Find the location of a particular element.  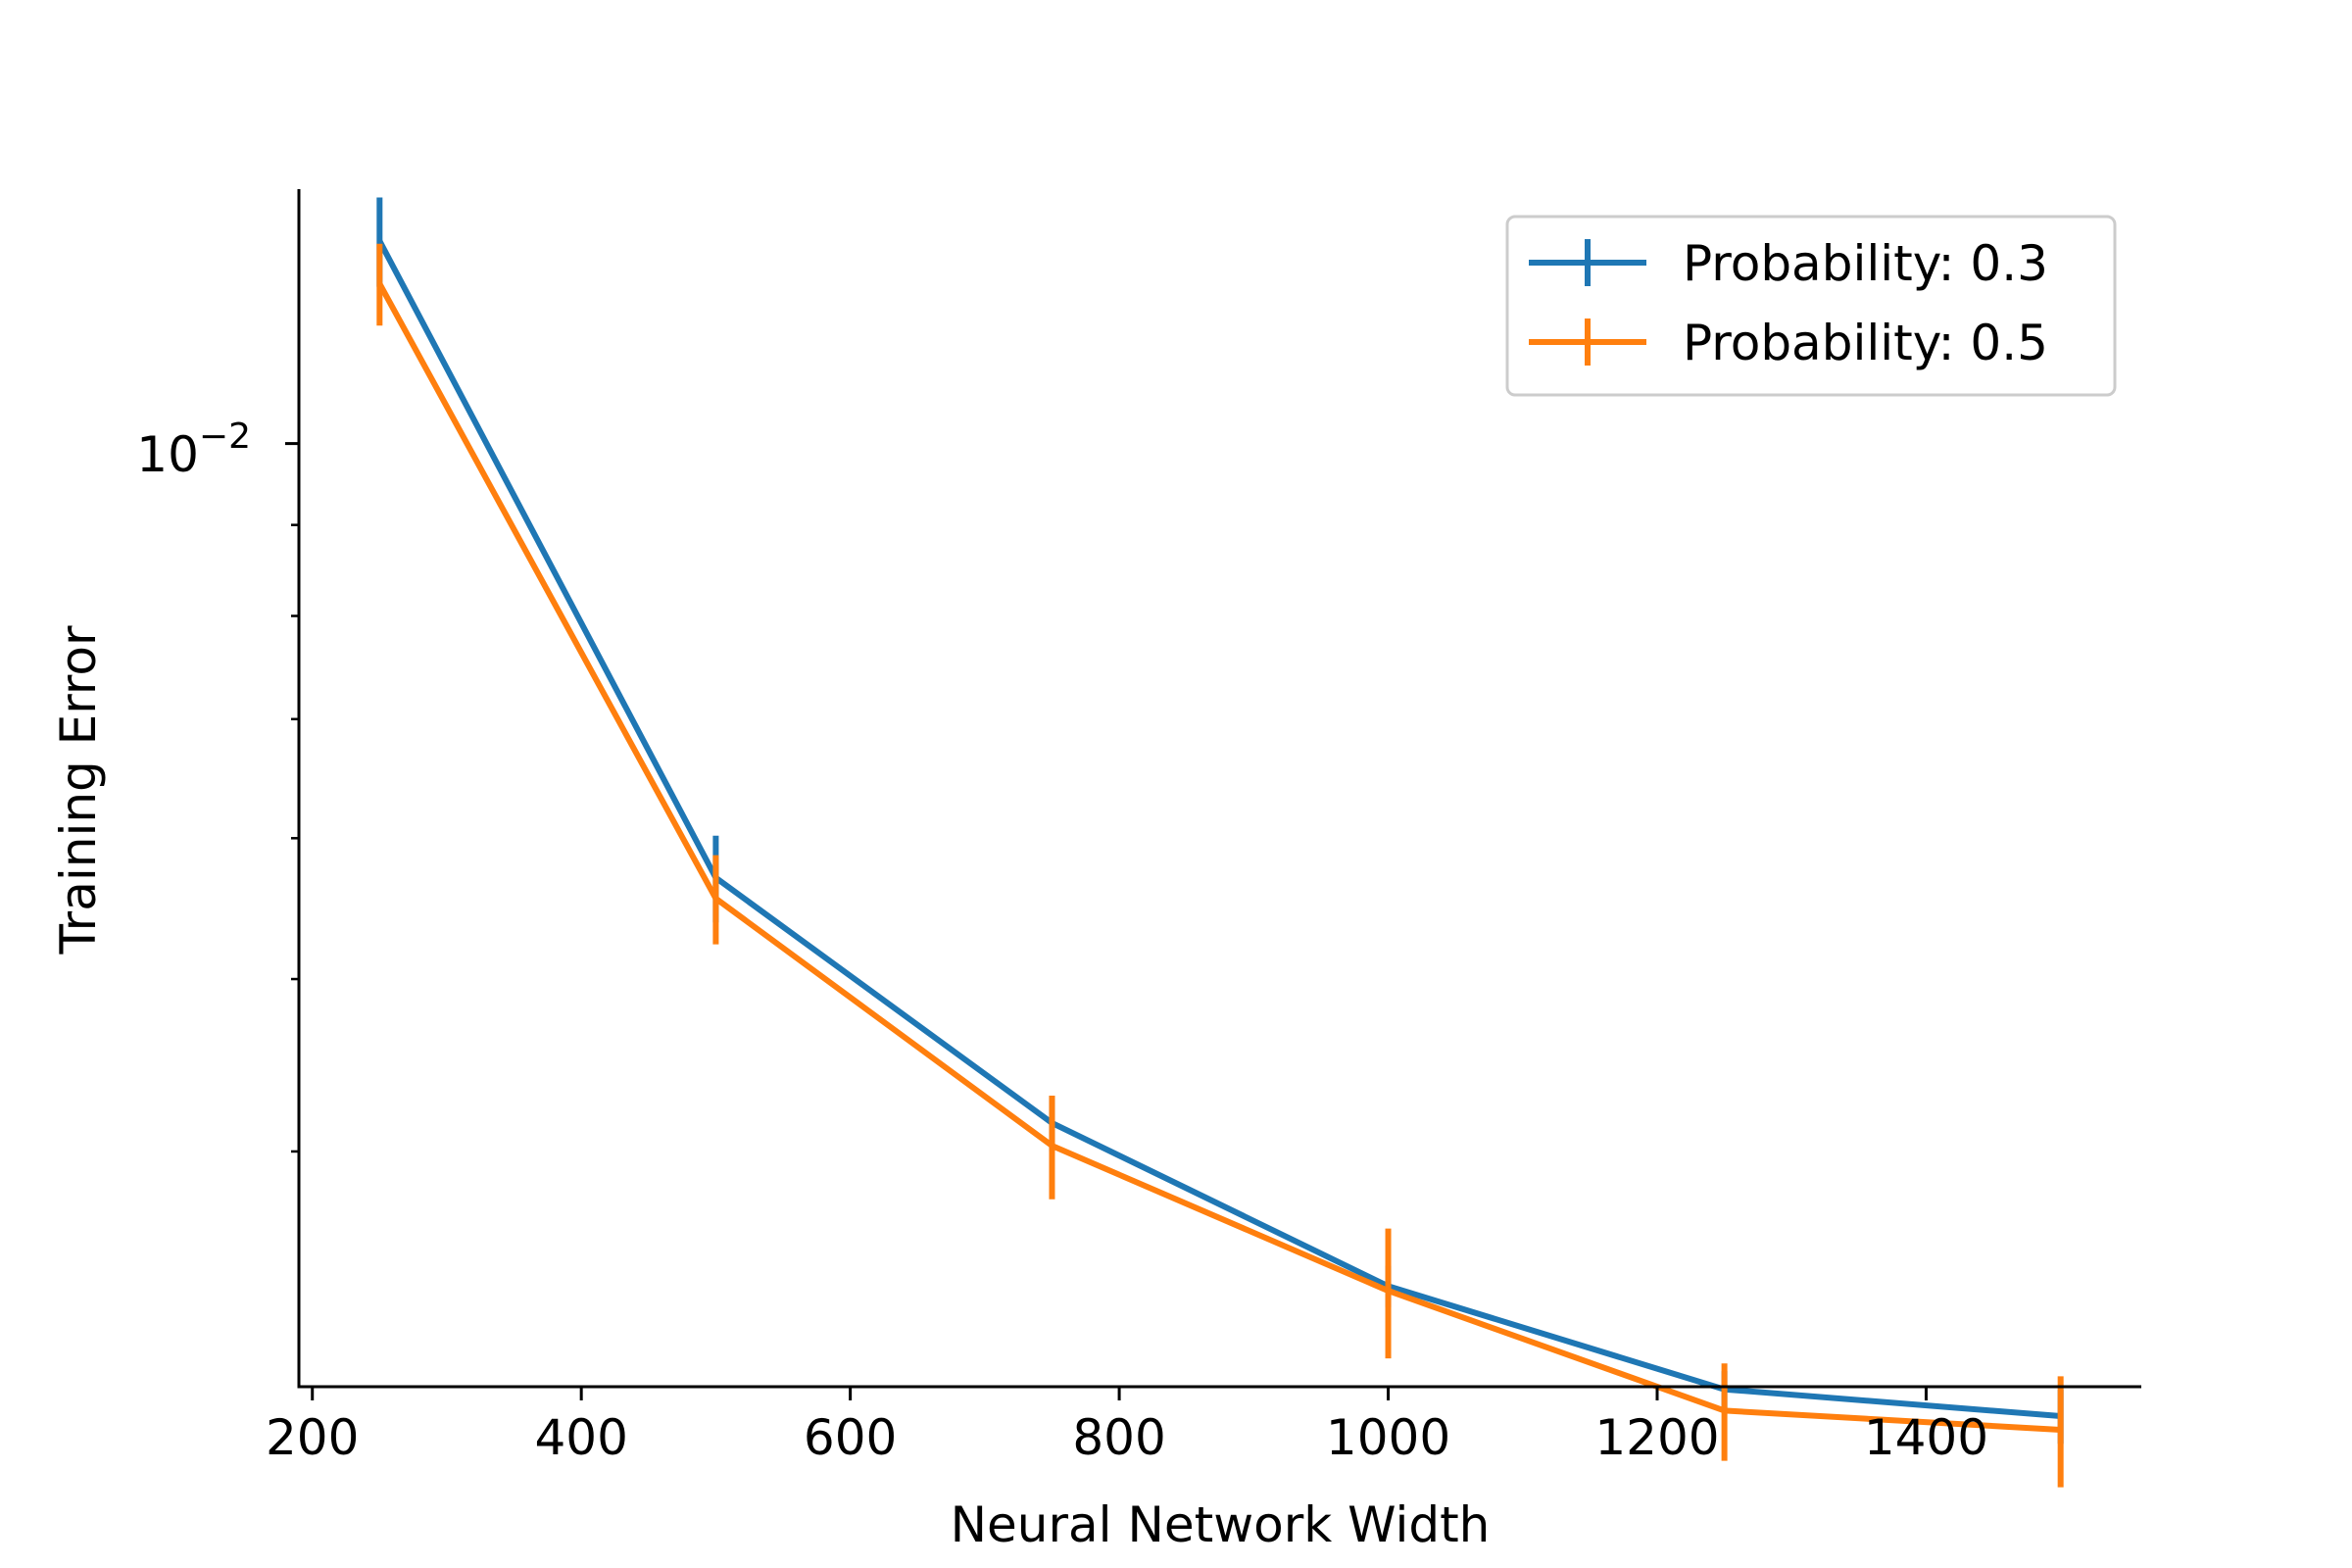

x-tick-label: 1400 is located at coordinates (1926, 1437).